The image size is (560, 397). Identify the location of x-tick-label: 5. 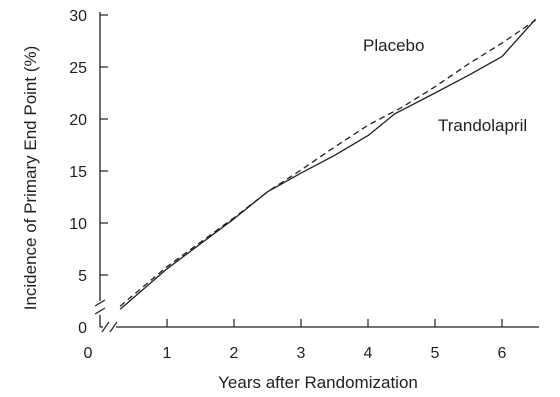
(435, 353).